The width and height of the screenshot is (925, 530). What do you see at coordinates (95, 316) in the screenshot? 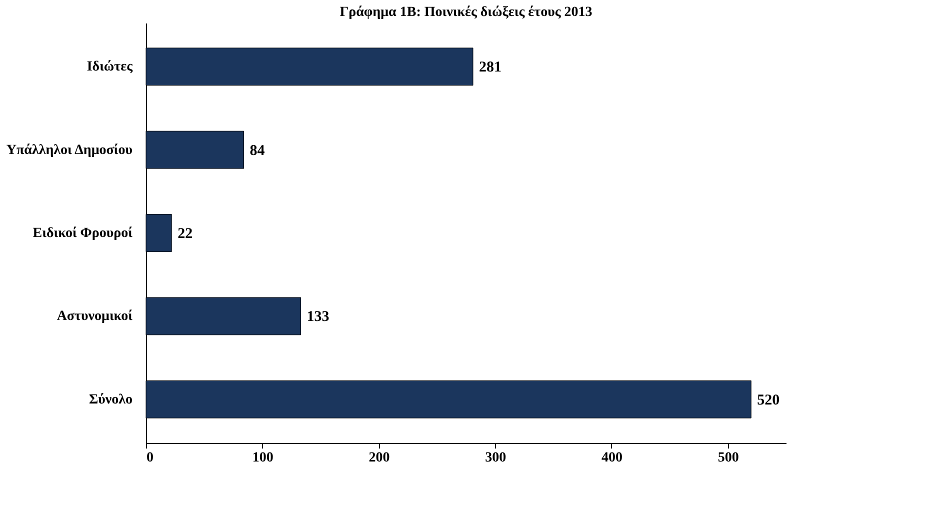
I see `y-tick-label: Αστυνομικοί` at bounding box center [95, 316].